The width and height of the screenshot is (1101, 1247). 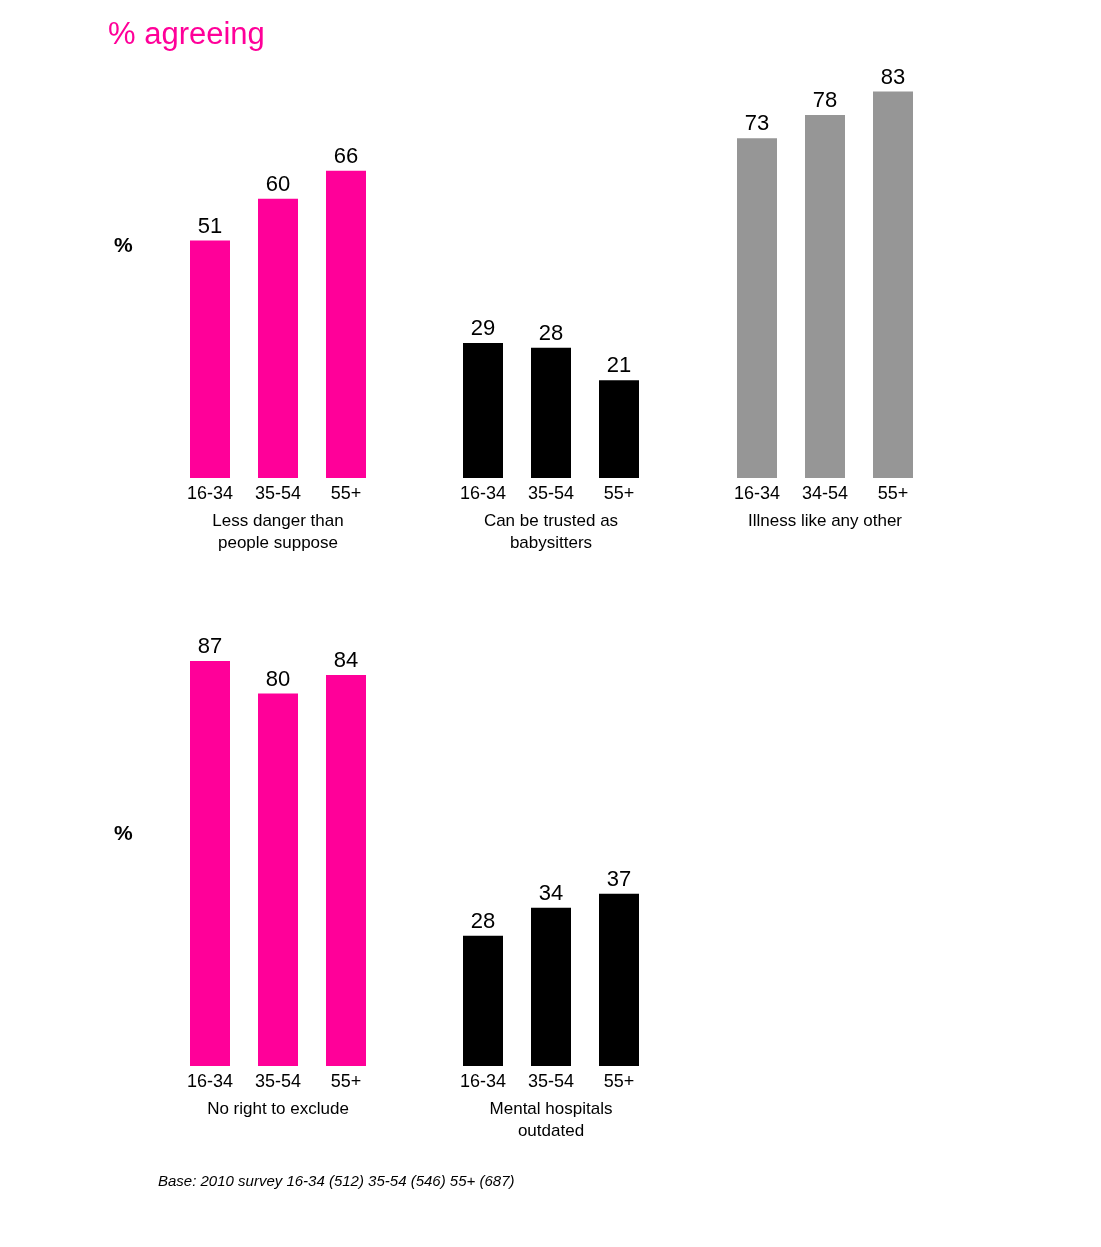 I want to click on data-label: 29, so click(x=483, y=327).